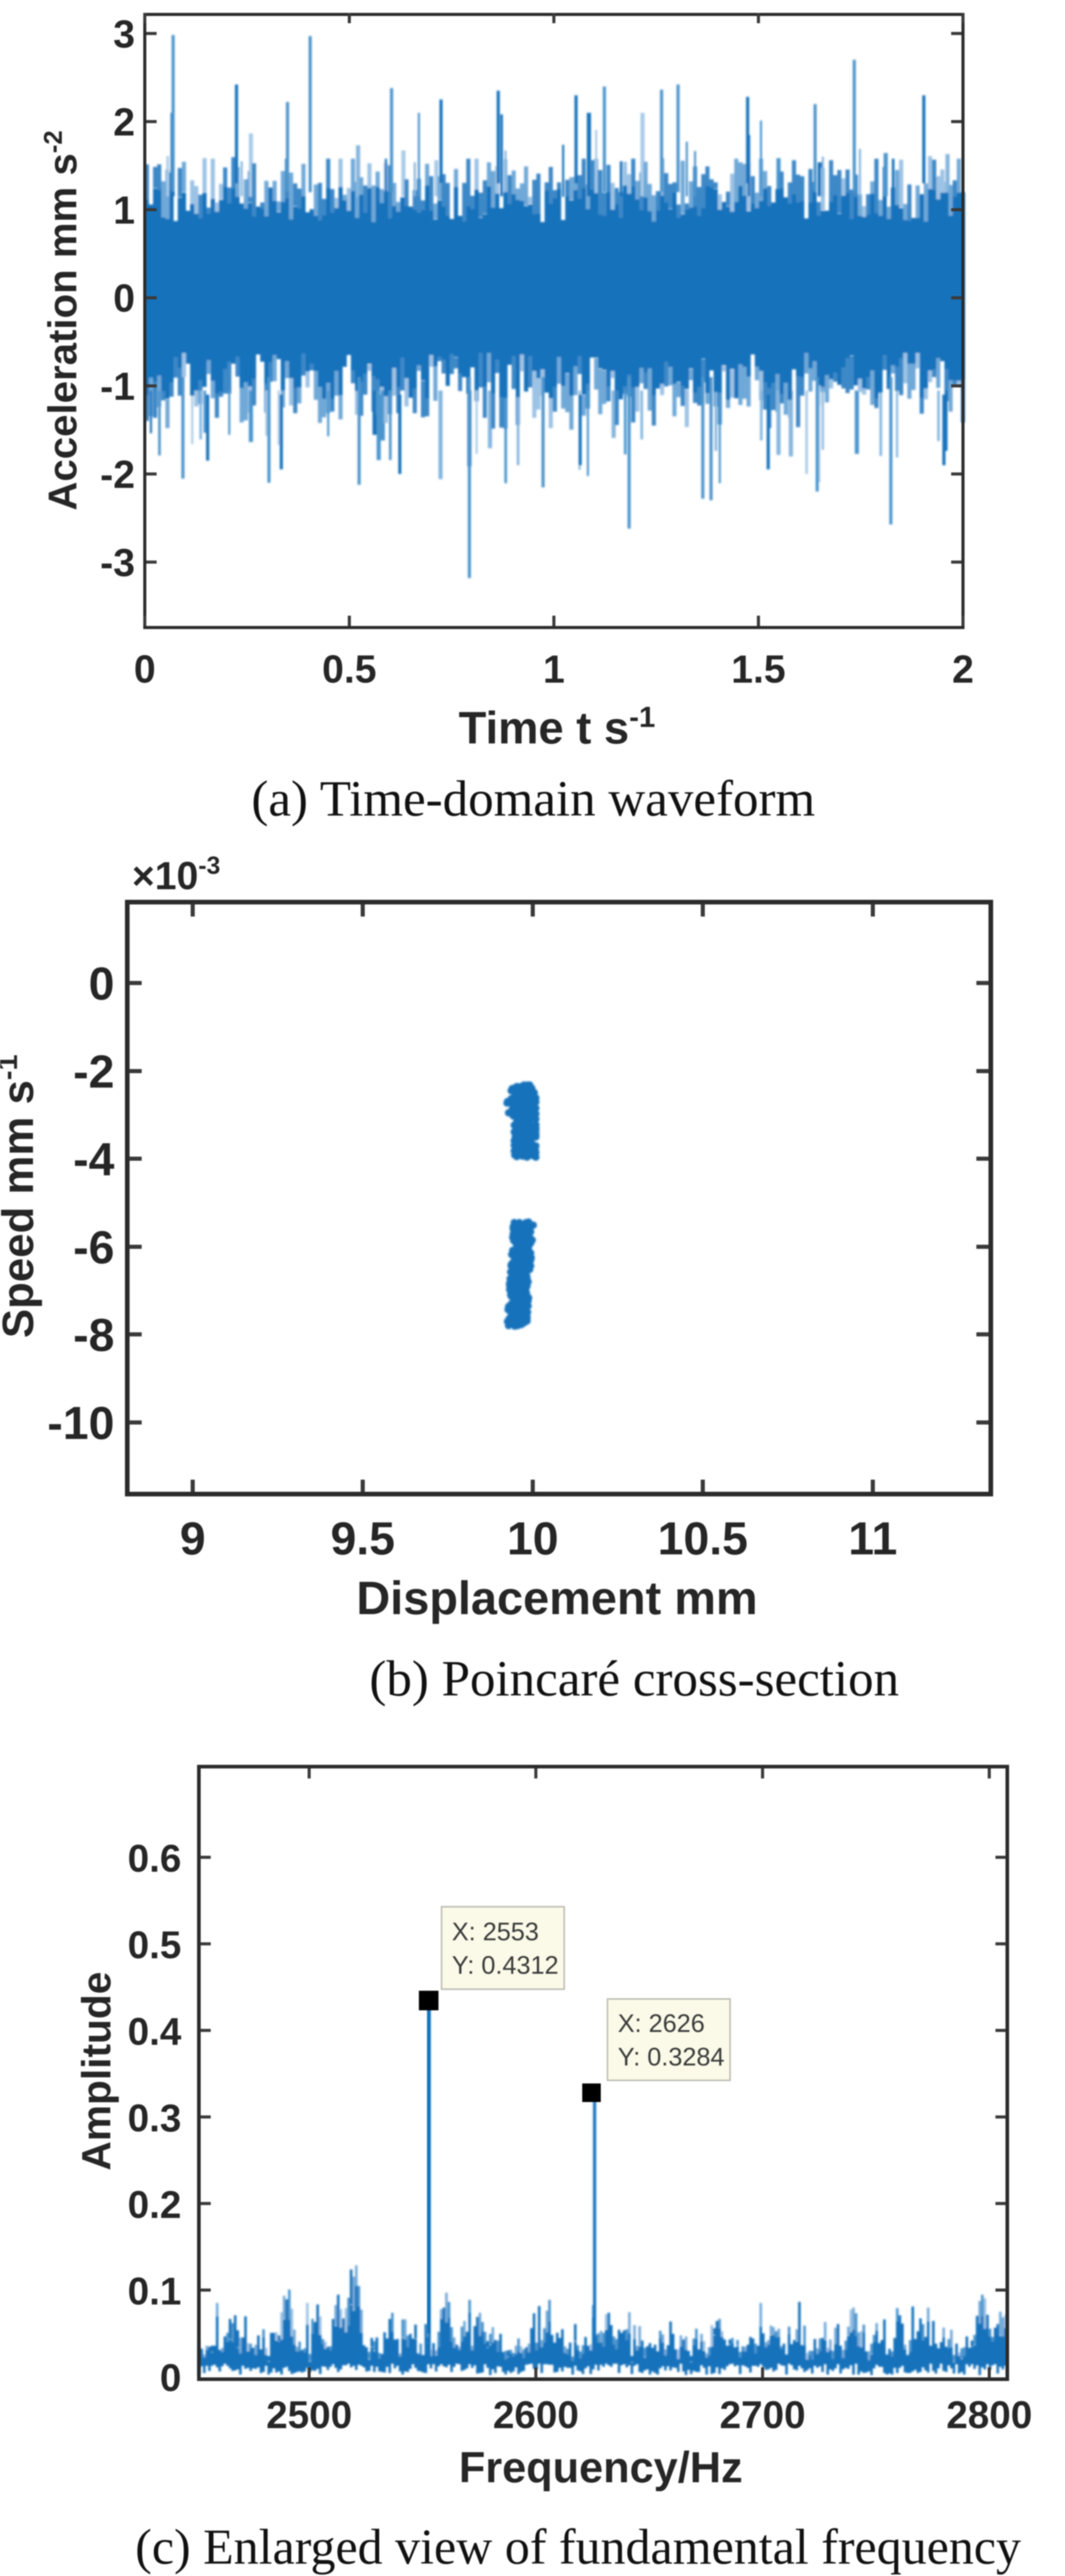  I want to click on svg-text: 10.5, so click(702, 1539).